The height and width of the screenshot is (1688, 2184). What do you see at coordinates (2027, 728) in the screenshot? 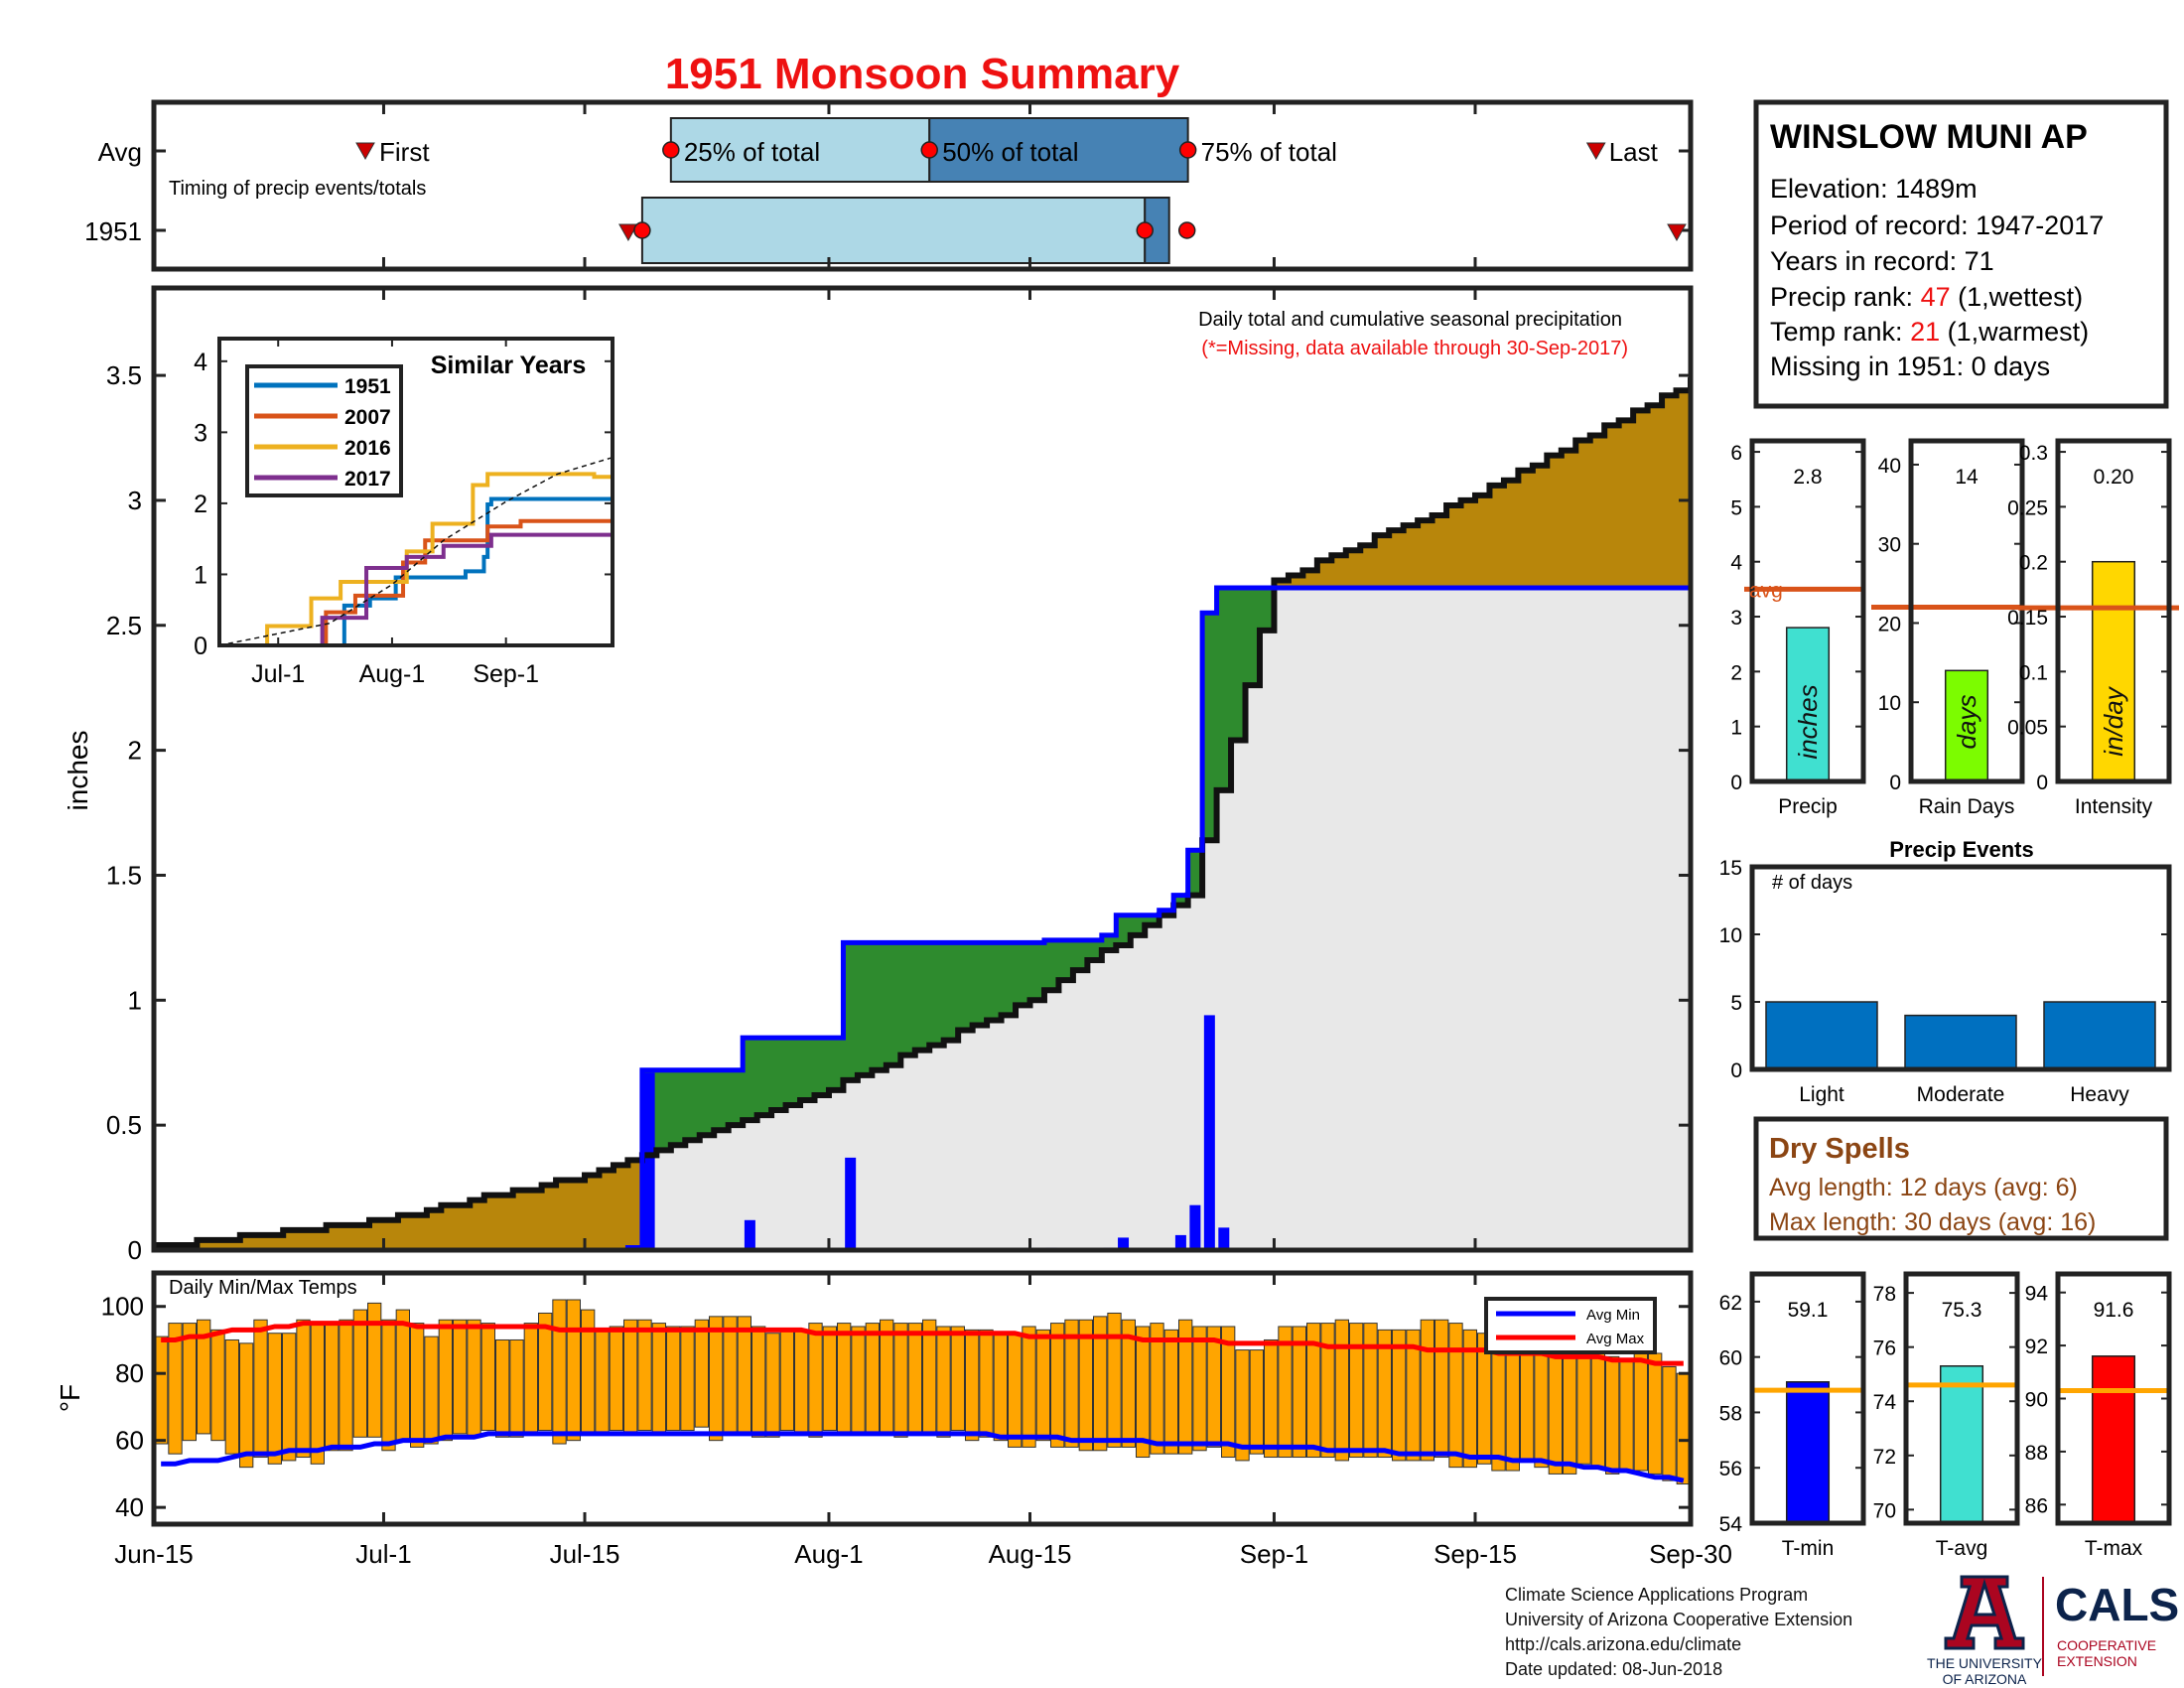
I see `intensity-ytick-label: 0.05` at bounding box center [2027, 728].